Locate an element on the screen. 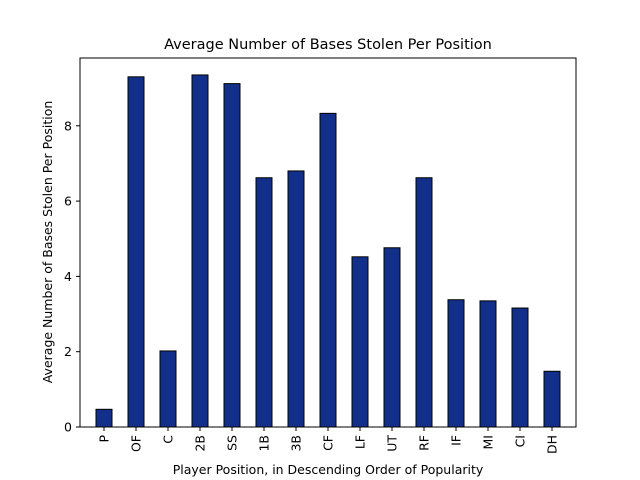 The width and height of the screenshot is (640, 480). x-tick-label: CI is located at coordinates (520, 441).